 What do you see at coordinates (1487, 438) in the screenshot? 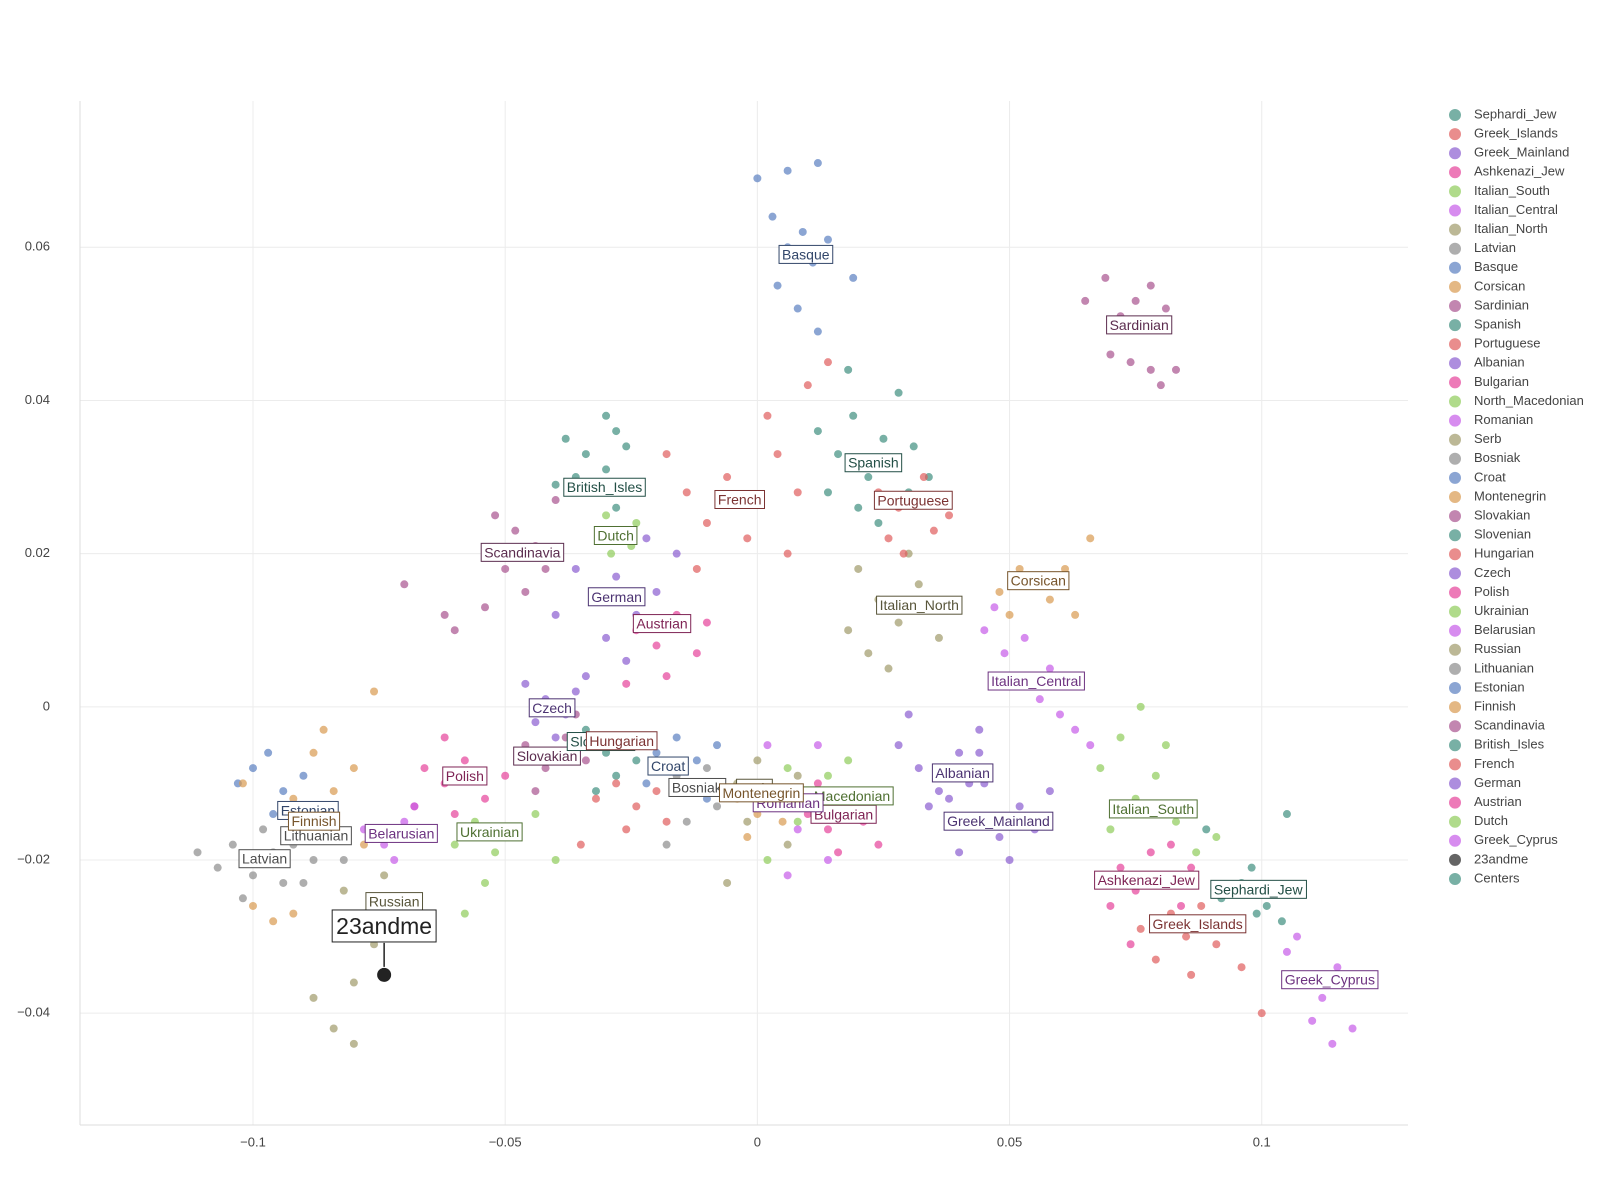
I see `legend-label: Serb` at bounding box center [1487, 438].